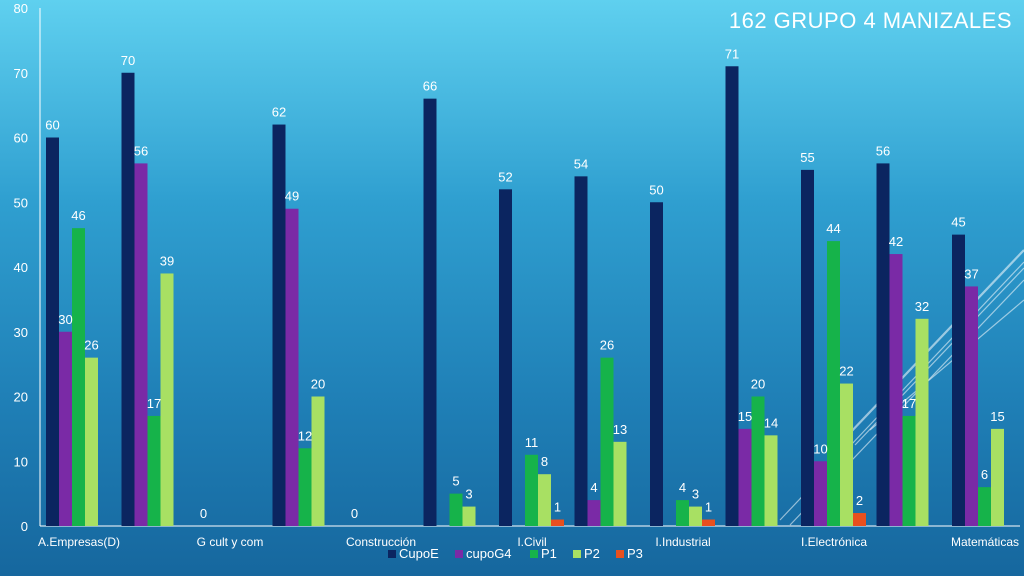 This screenshot has width=1024, height=576. Describe the element at coordinates (732, 53) in the screenshot. I see `data-label: 71` at that location.